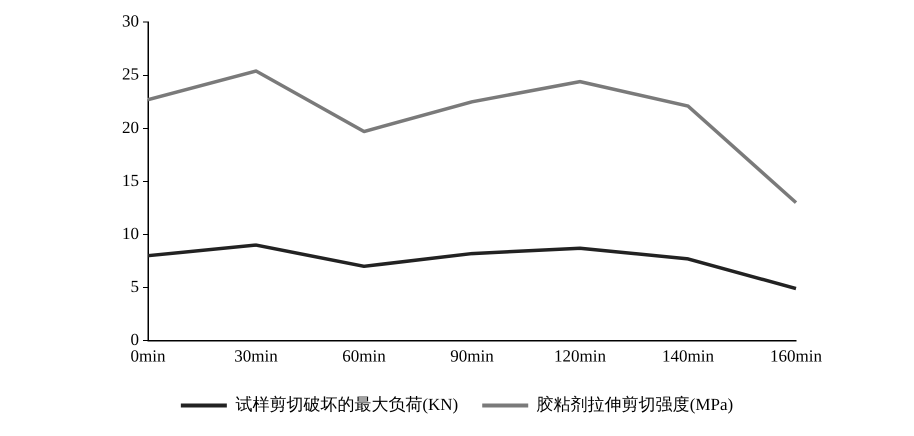 This screenshot has height=436, width=914. I want to click on legend-label: 试样剪切破坏的最大负荷(KN), so click(346, 404).